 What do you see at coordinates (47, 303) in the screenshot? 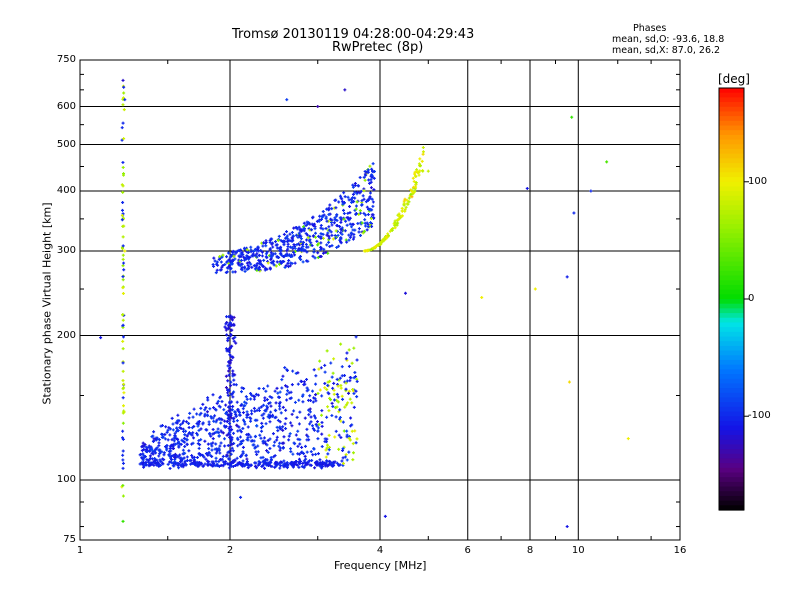
I see `y-axis-label: Stationary phase Virtual Height [km]` at bounding box center [47, 303].